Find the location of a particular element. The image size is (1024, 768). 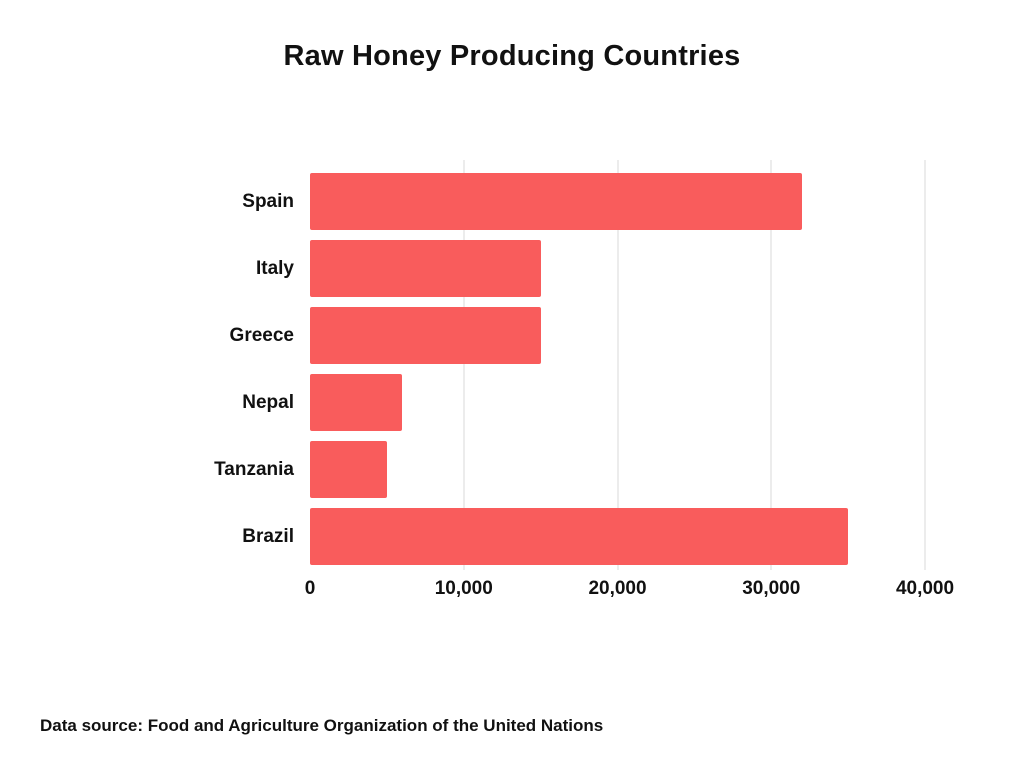

category-label: Italy is located at coordinates (274, 268).